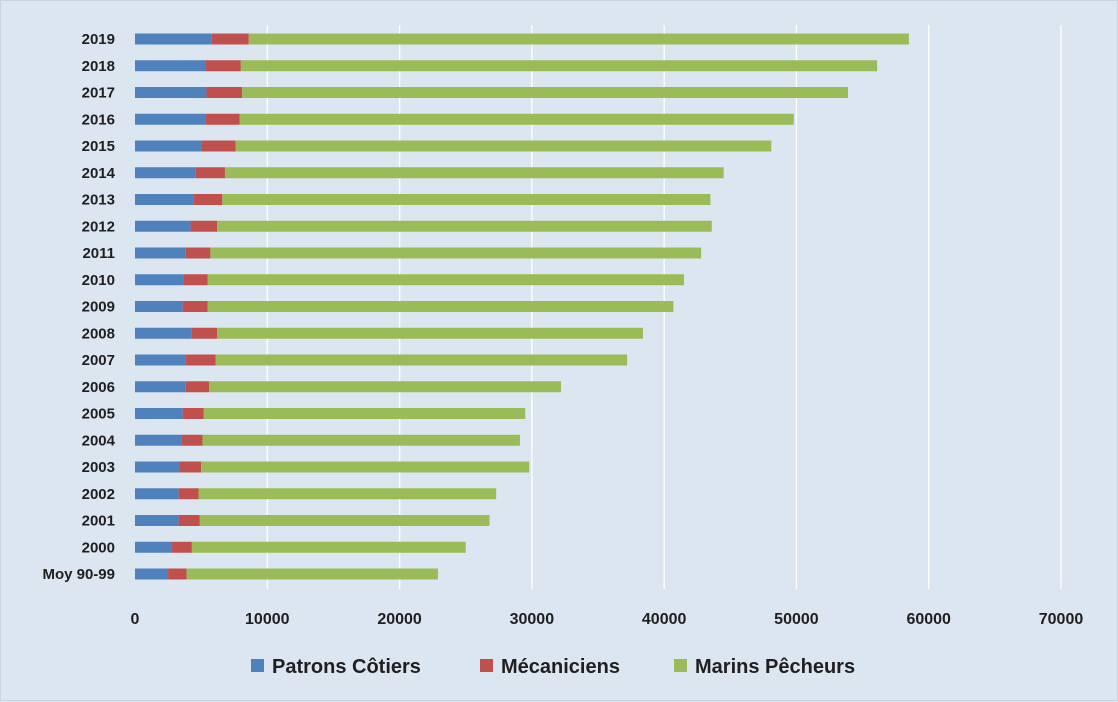 This screenshot has height=702, width=1118. I want to click on category-label: 2009, so click(98, 307).